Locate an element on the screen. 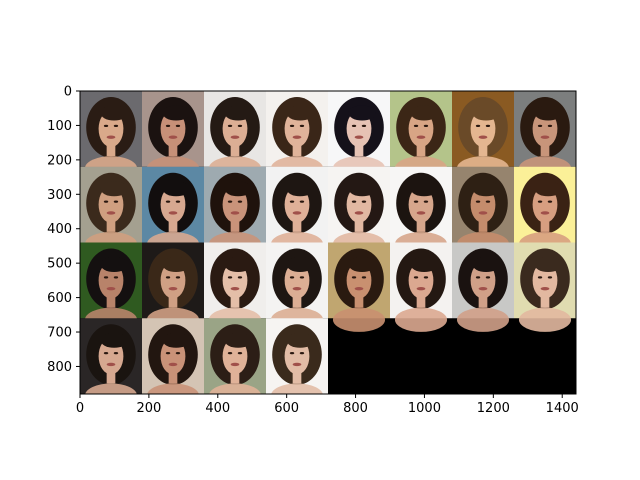 This screenshot has width=640, height=480. x-tick-label: 0 is located at coordinates (80, 408).